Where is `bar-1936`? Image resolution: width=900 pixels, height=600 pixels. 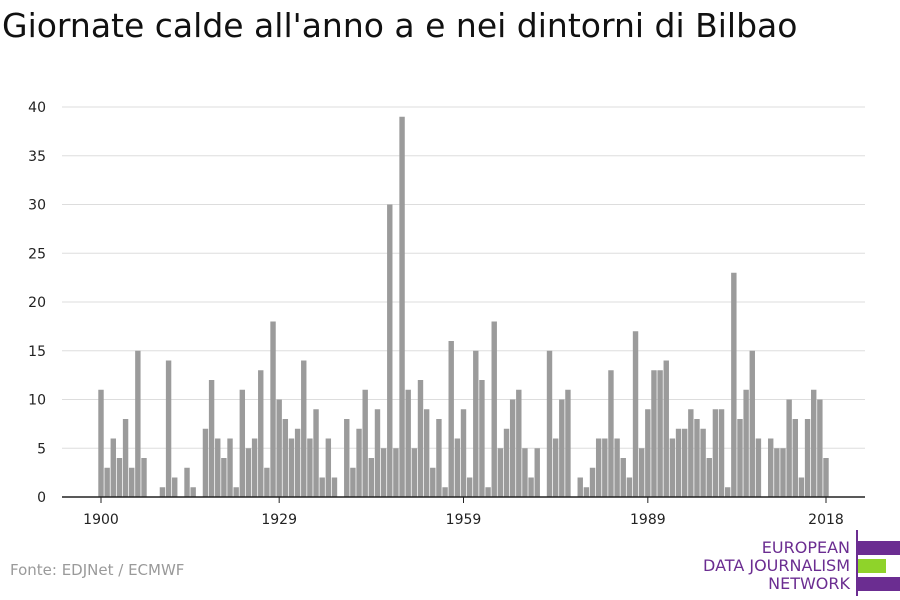 bar-1936 is located at coordinates (322, 487).